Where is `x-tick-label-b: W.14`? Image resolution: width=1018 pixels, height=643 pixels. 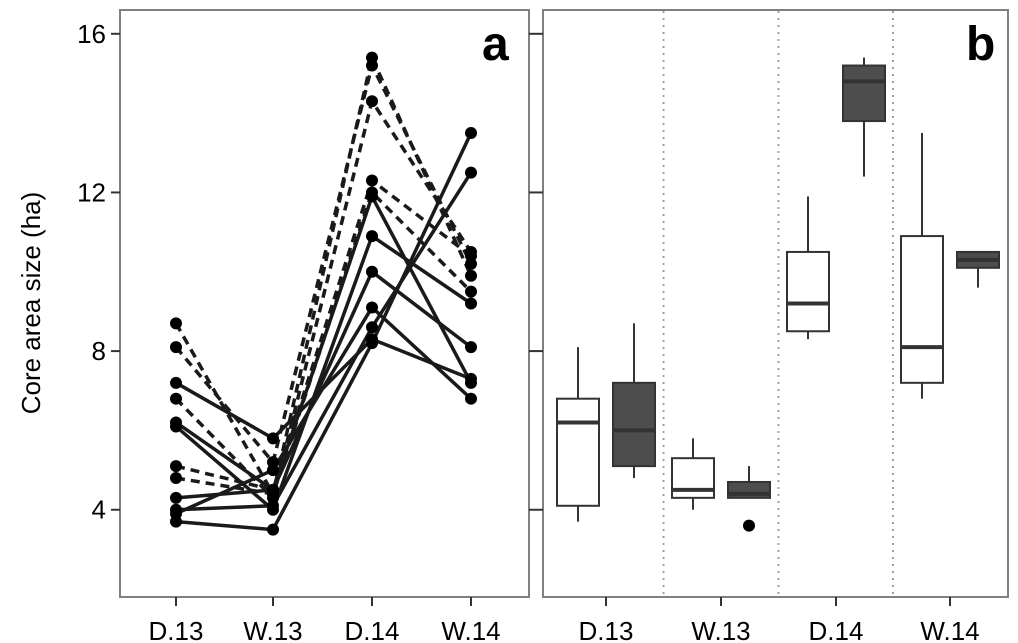
x-tick-label-b: W.14 is located at coordinates (949, 629).